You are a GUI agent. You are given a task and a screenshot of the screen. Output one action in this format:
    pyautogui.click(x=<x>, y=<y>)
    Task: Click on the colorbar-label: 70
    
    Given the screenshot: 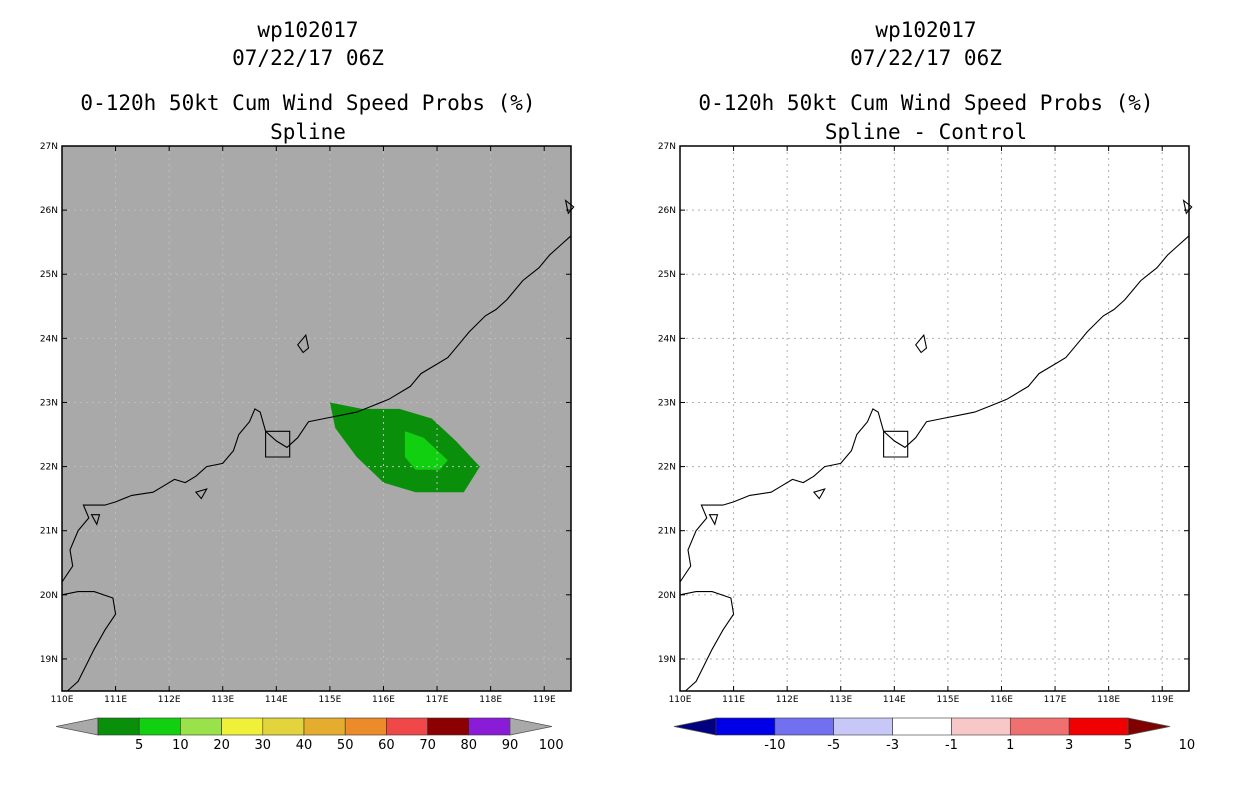 What is the action you would take?
    pyautogui.click(x=427, y=745)
    